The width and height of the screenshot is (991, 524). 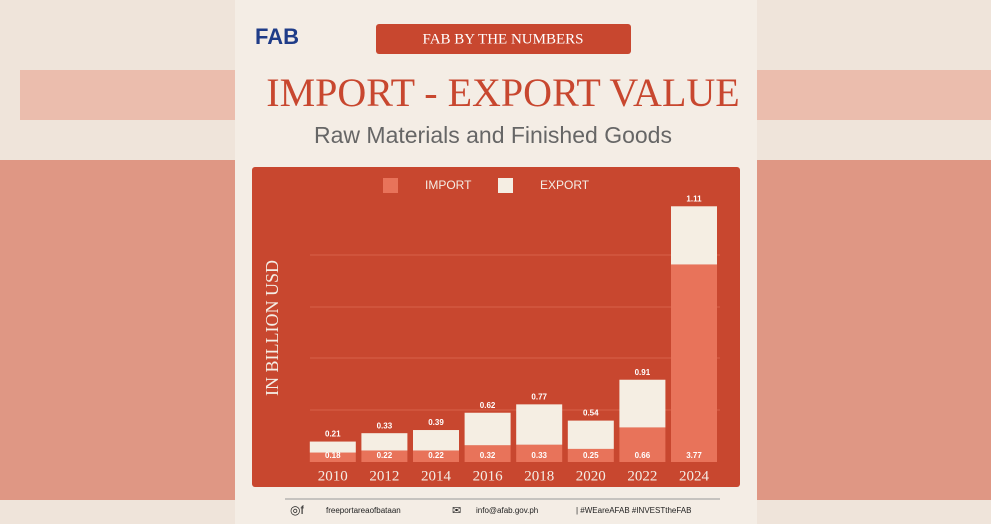 I want to click on x-tick-label: 2018, so click(x=539, y=476).